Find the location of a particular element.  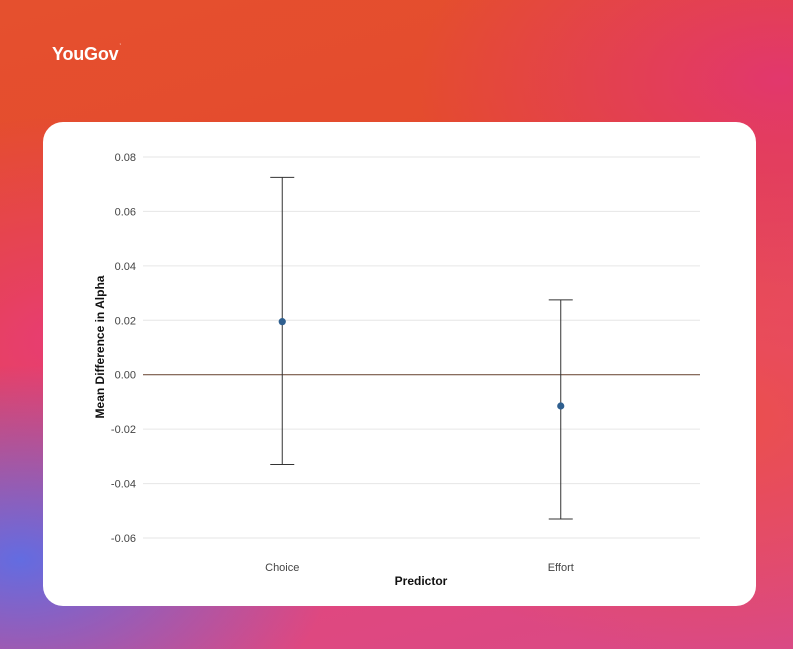

y-tick-label: 0.08 is located at coordinates (125, 158).